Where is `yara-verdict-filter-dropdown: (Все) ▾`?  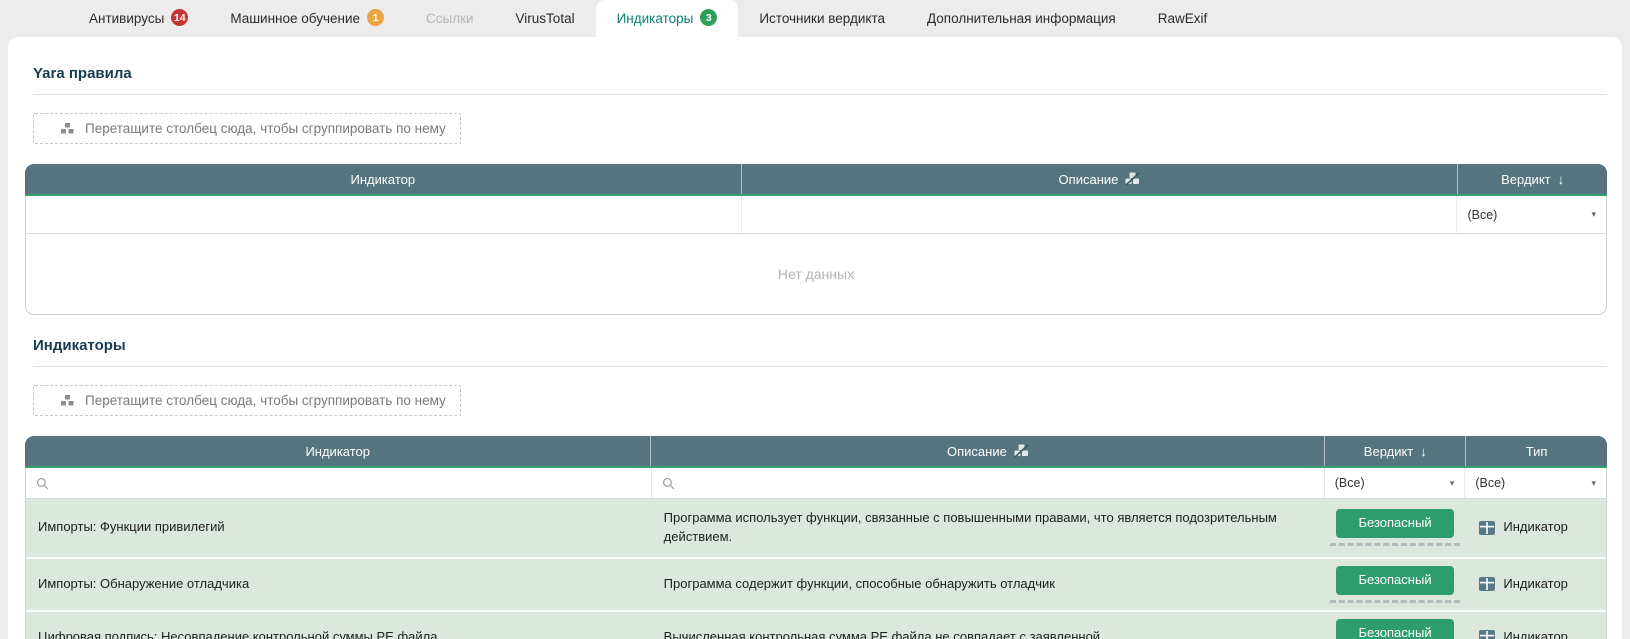 yara-verdict-filter-dropdown: (Все) ▾ is located at coordinates (1531, 214).